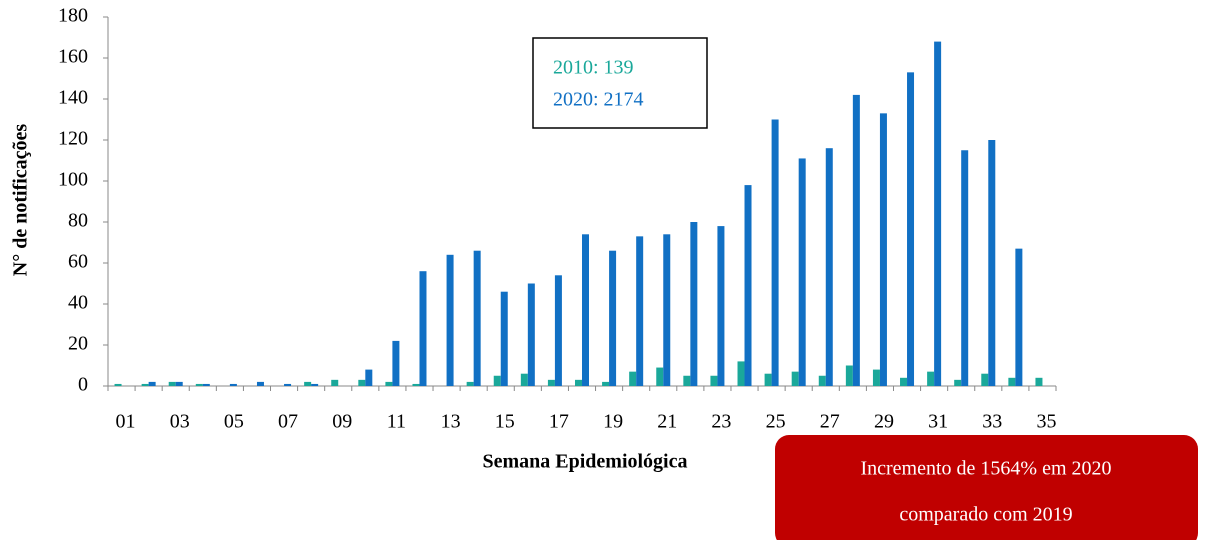  Describe the element at coordinates (884, 422) in the screenshot. I see `x-tick-label: 29` at that location.